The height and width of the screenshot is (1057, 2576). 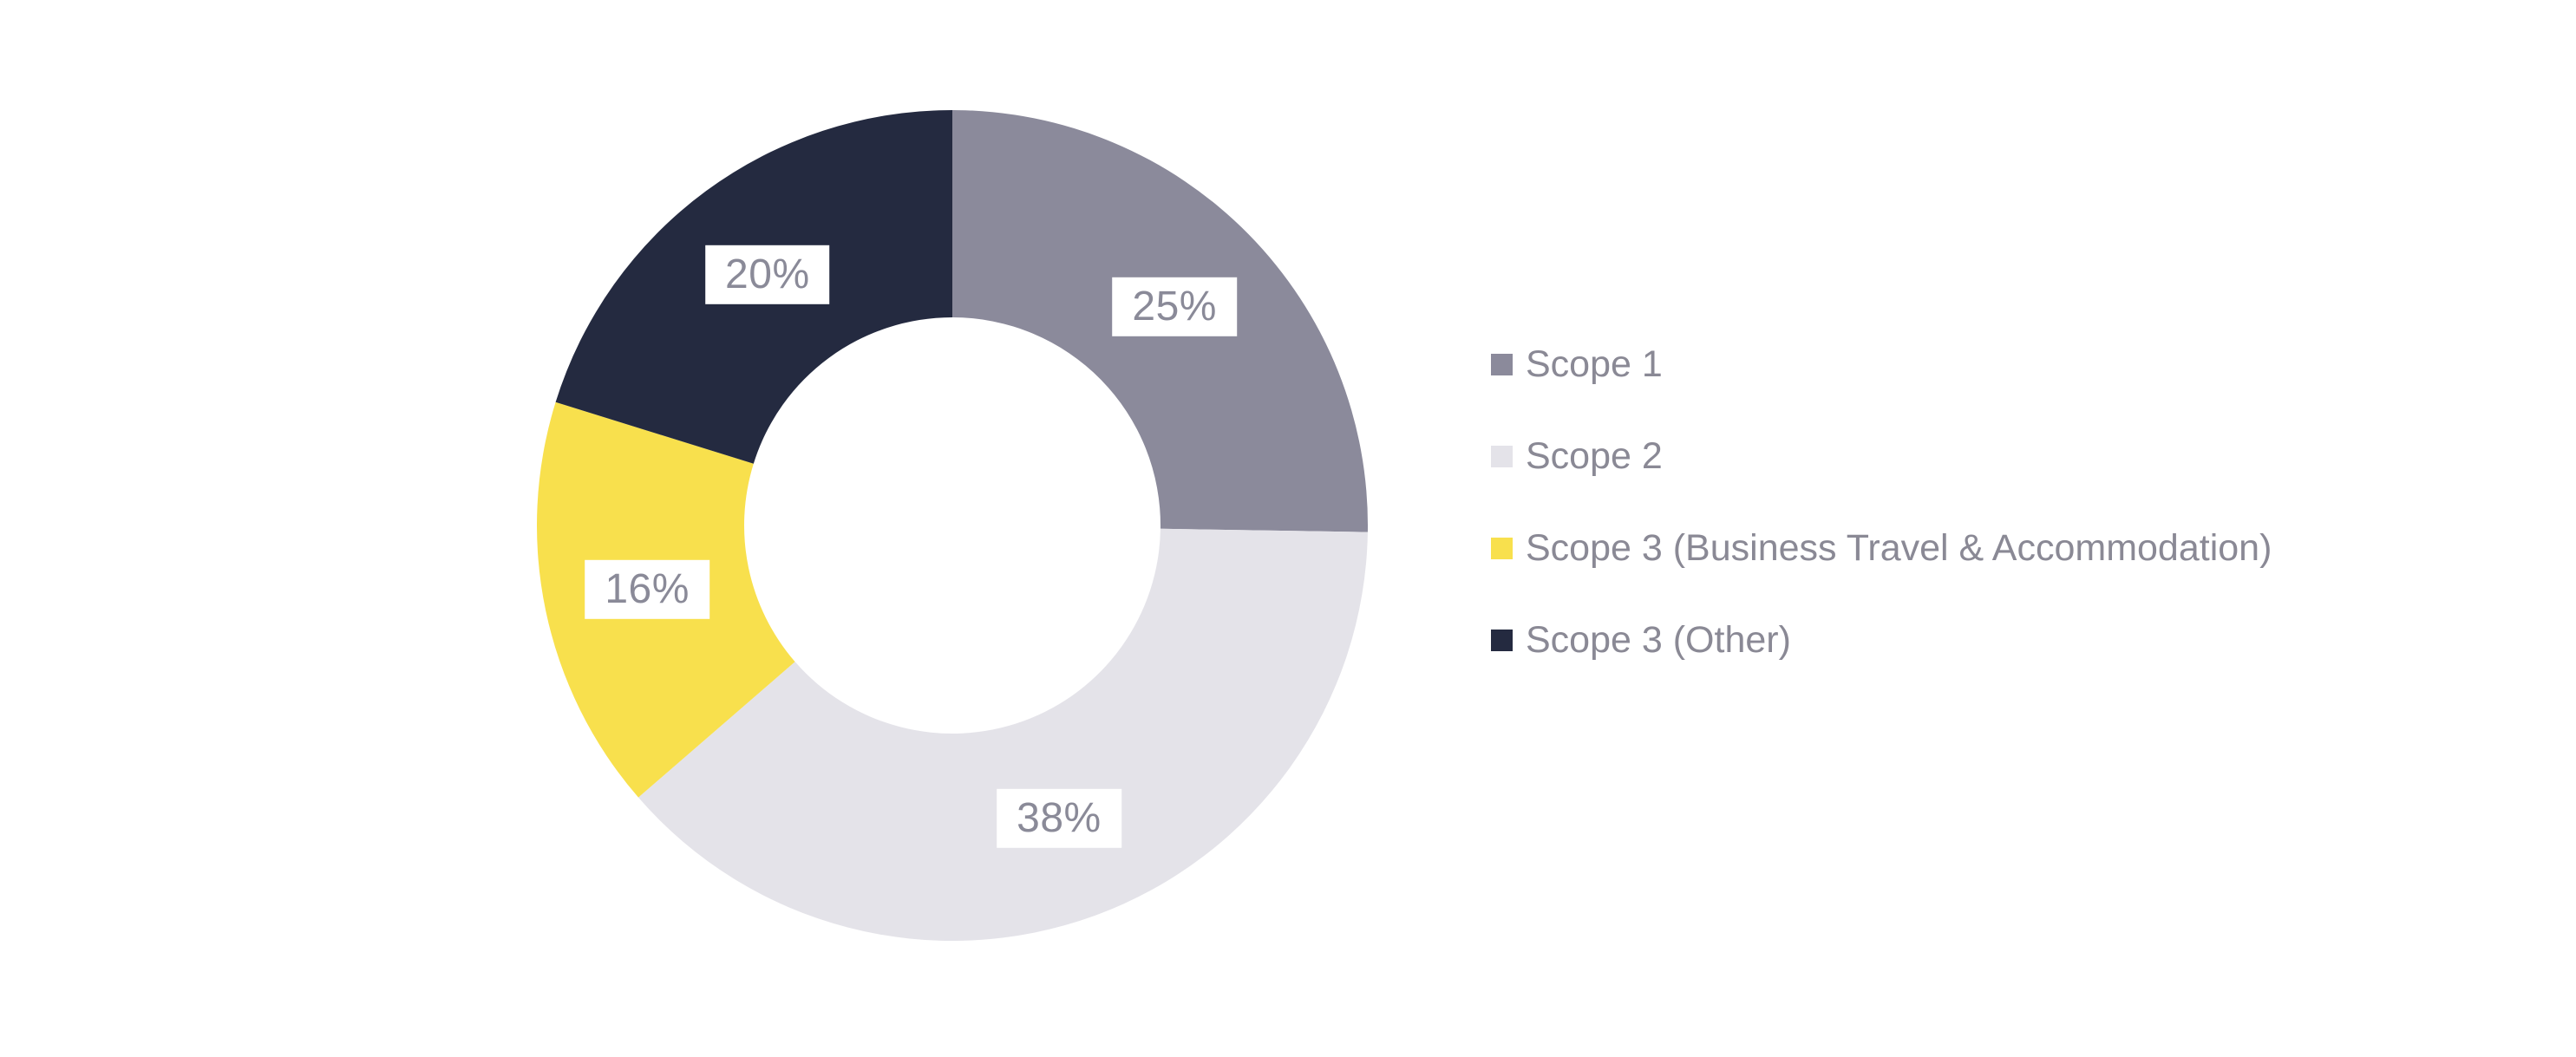 I want to click on legend-item: Scope 1, so click(x=1881, y=364).